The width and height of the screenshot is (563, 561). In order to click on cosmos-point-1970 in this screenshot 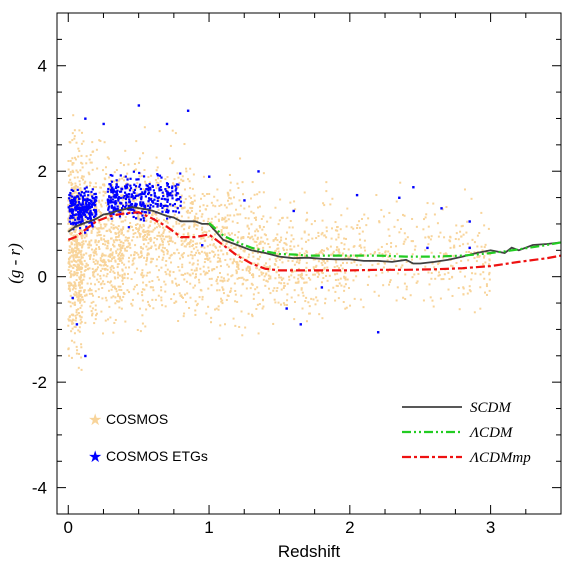, I will do `click(214, 269)`.